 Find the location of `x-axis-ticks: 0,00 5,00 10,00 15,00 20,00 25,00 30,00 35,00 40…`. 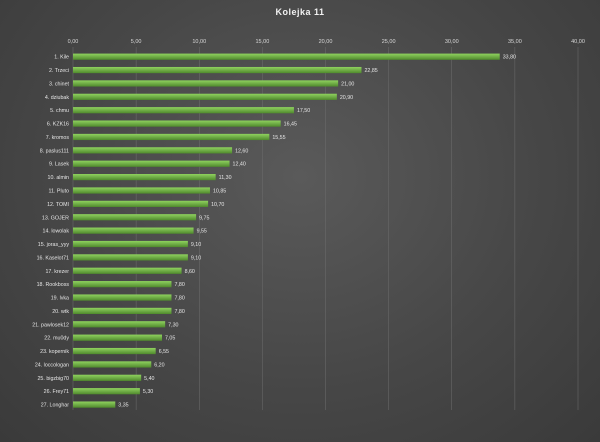

x-axis-ticks: 0,00 5,00 10,00 15,00 20,00 25,00 30,00 35,00 40… is located at coordinates (326, 42).